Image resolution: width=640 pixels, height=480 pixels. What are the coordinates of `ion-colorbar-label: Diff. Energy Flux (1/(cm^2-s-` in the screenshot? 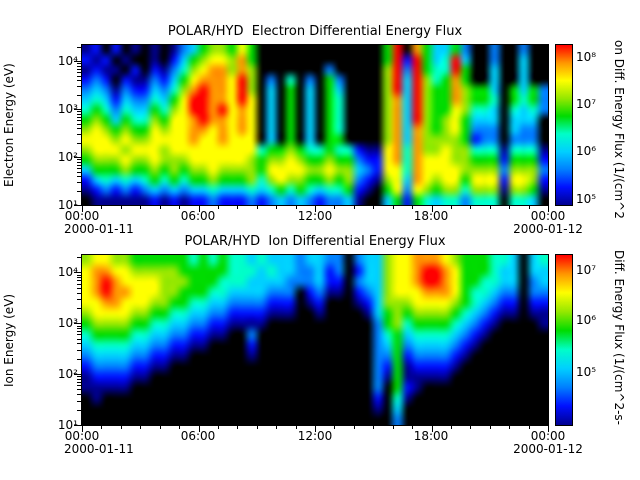 It's located at (619, 337).